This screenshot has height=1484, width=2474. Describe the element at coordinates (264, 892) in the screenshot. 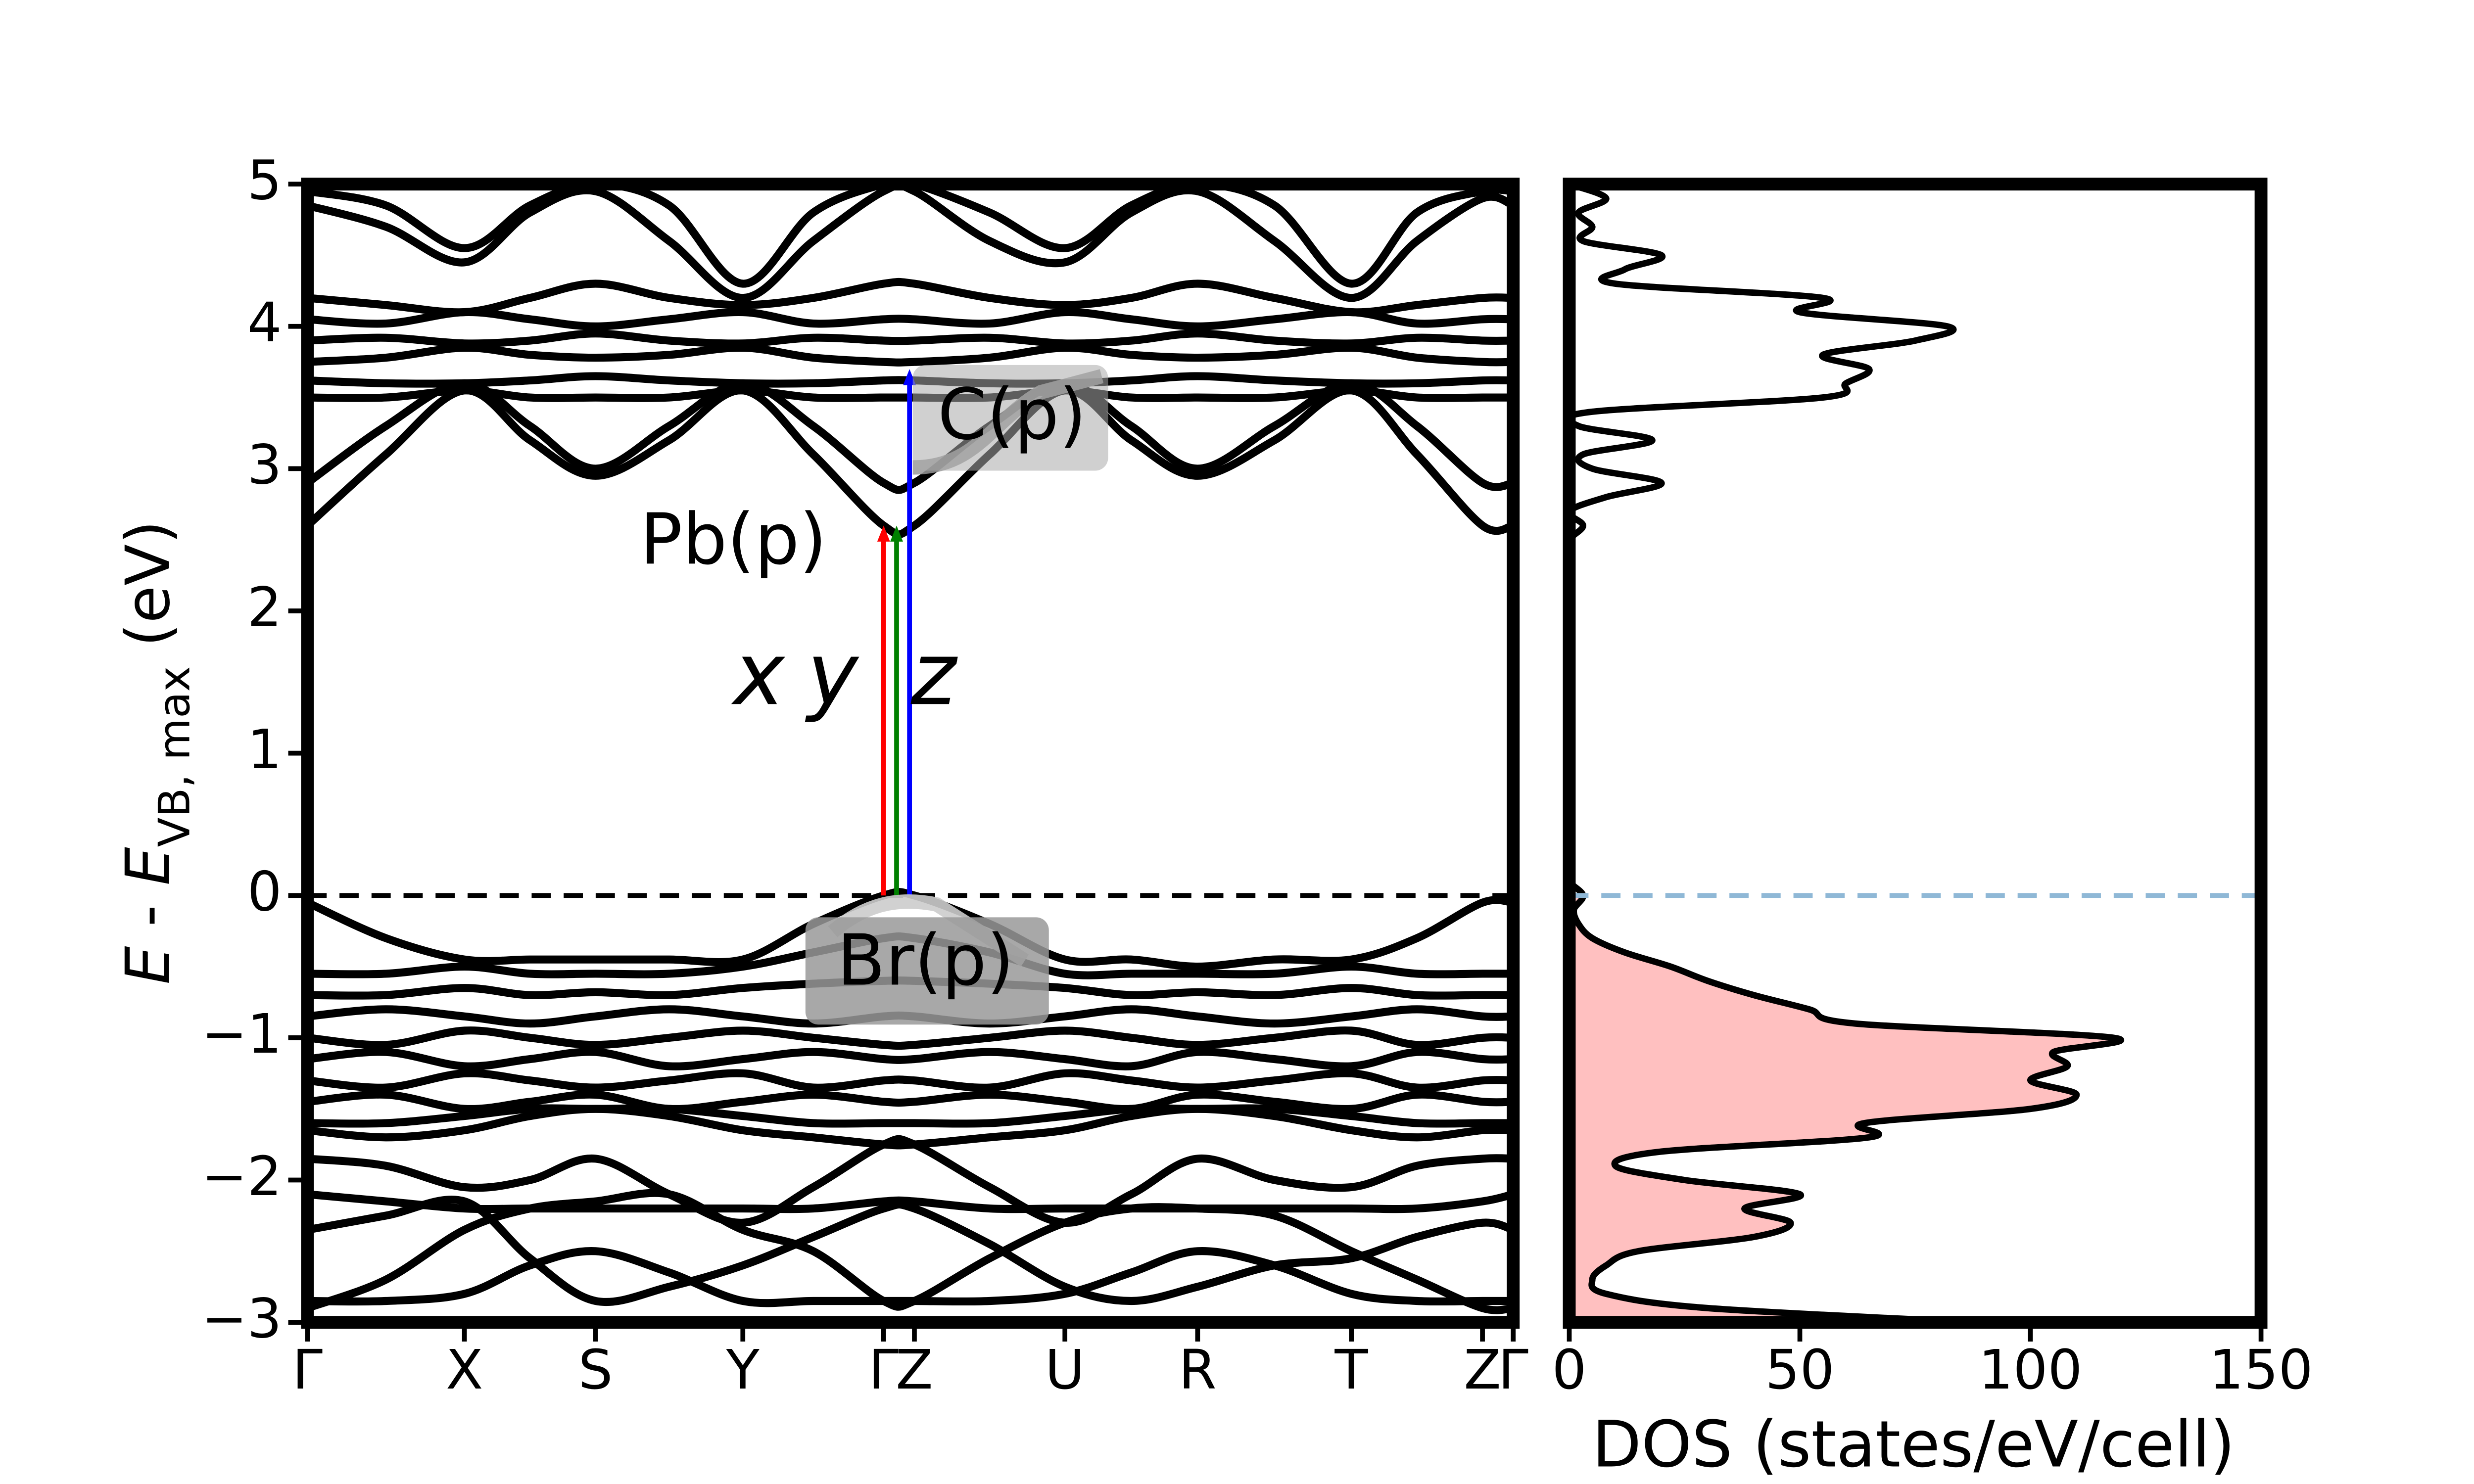

I see `y-tick-label: 0` at that location.